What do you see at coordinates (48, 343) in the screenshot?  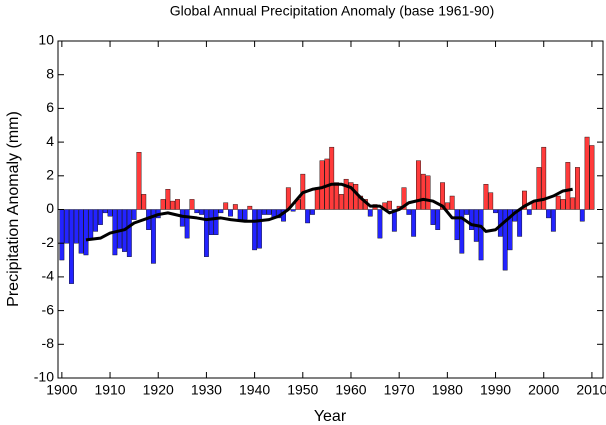 I see `y-tick-label: -8` at bounding box center [48, 343].